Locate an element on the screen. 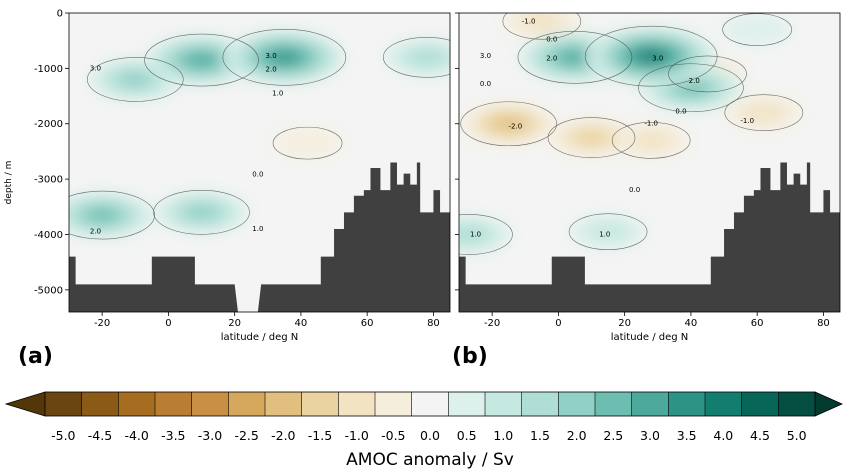 The image size is (845, 472). panel-label: (a) is located at coordinates (35, 356).